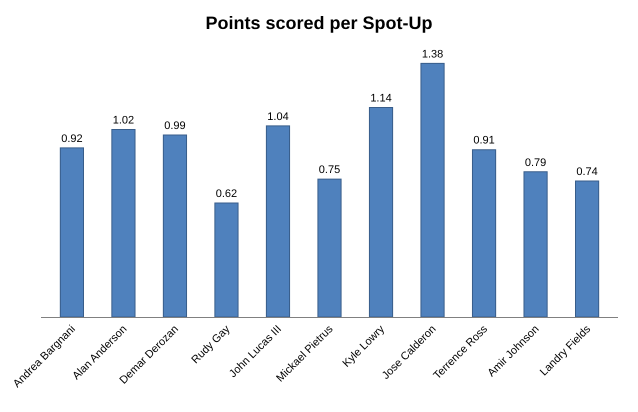  Describe the element at coordinates (227, 194) in the screenshot. I see `data-label: 0.62` at that location.